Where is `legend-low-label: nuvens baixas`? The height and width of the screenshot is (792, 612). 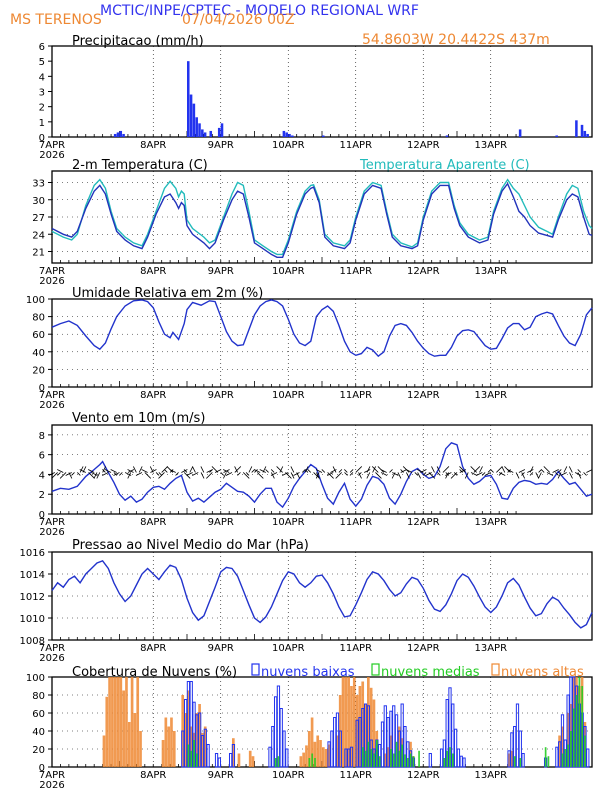
legend-low-label: nuvens baixas is located at coordinates (308, 672).